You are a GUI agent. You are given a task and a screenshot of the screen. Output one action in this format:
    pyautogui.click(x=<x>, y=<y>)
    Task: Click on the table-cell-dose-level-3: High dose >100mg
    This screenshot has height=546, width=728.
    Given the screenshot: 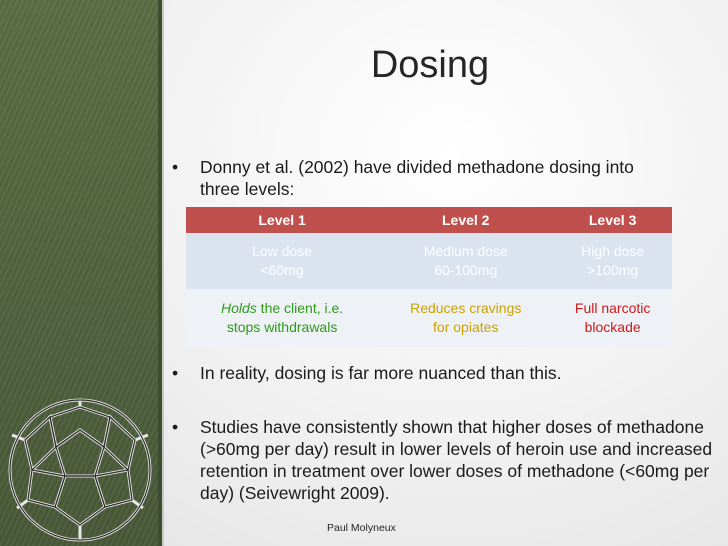 What is the action you would take?
    pyautogui.click(x=612, y=261)
    